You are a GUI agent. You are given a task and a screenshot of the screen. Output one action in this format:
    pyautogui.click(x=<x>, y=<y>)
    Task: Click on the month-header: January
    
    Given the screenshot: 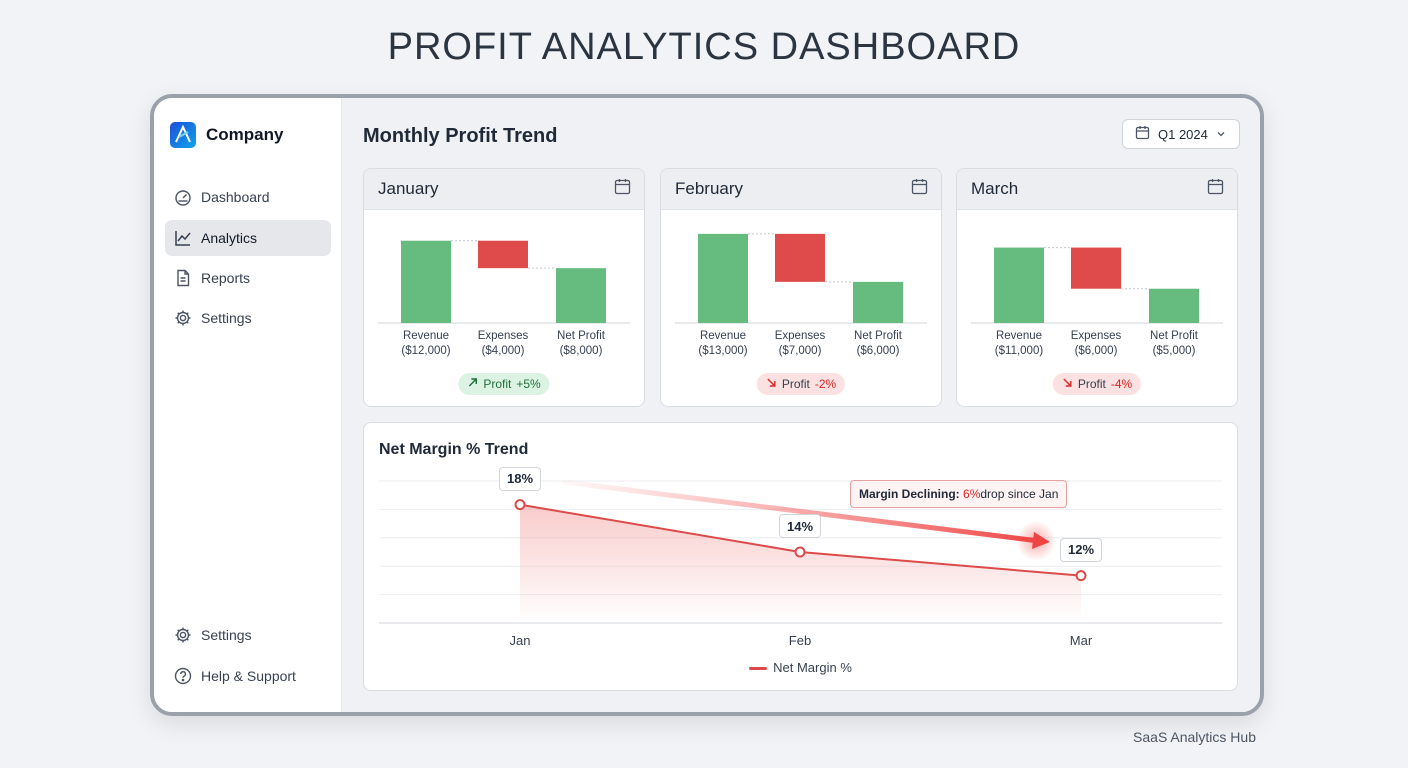 What is the action you would take?
    pyautogui.click(x=504, y=189)
    